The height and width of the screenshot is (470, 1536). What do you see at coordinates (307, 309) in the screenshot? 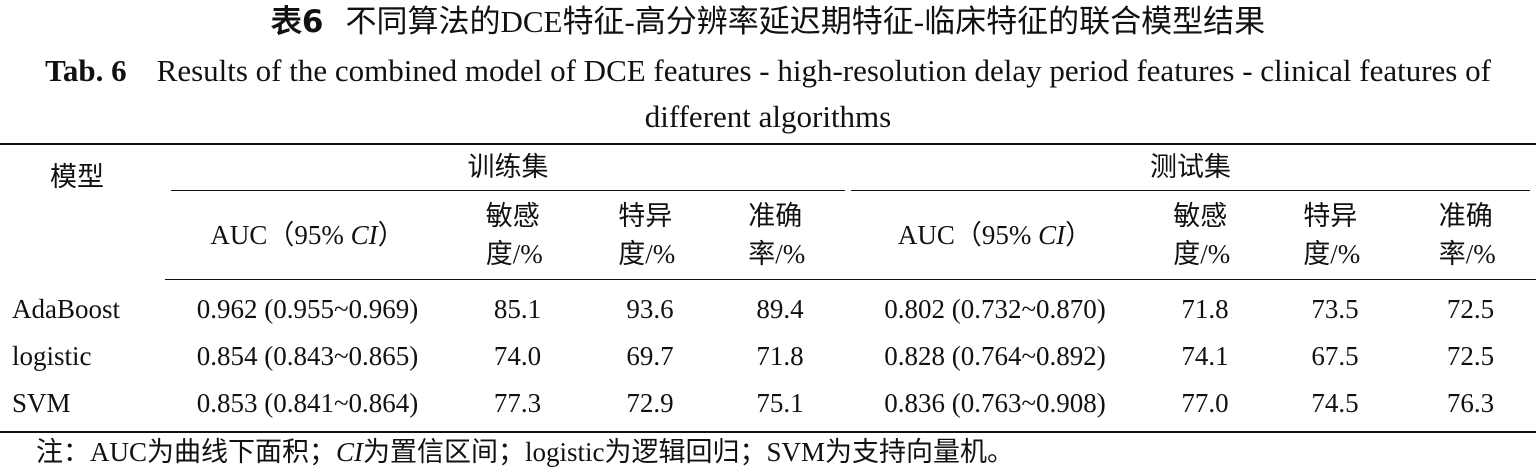
I see `cell: 0.962 (0.955~0.969)` at bounding box center [307, 309].